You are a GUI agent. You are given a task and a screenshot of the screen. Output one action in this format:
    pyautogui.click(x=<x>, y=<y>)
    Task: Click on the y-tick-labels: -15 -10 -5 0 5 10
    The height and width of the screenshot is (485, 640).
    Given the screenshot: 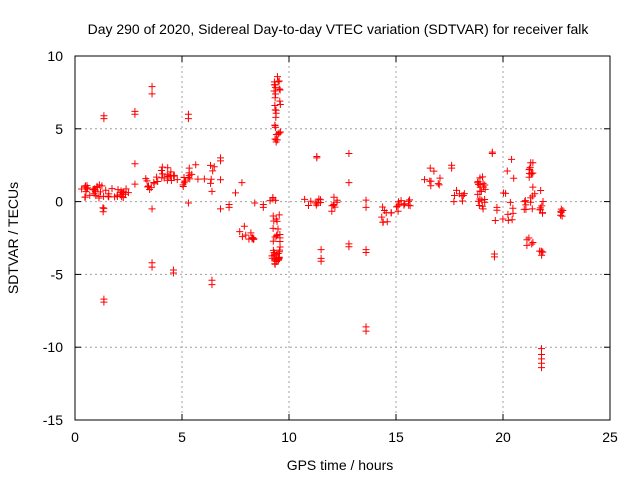 What is the action you would take?
    pyautogui.click(x=53, y=238)
    